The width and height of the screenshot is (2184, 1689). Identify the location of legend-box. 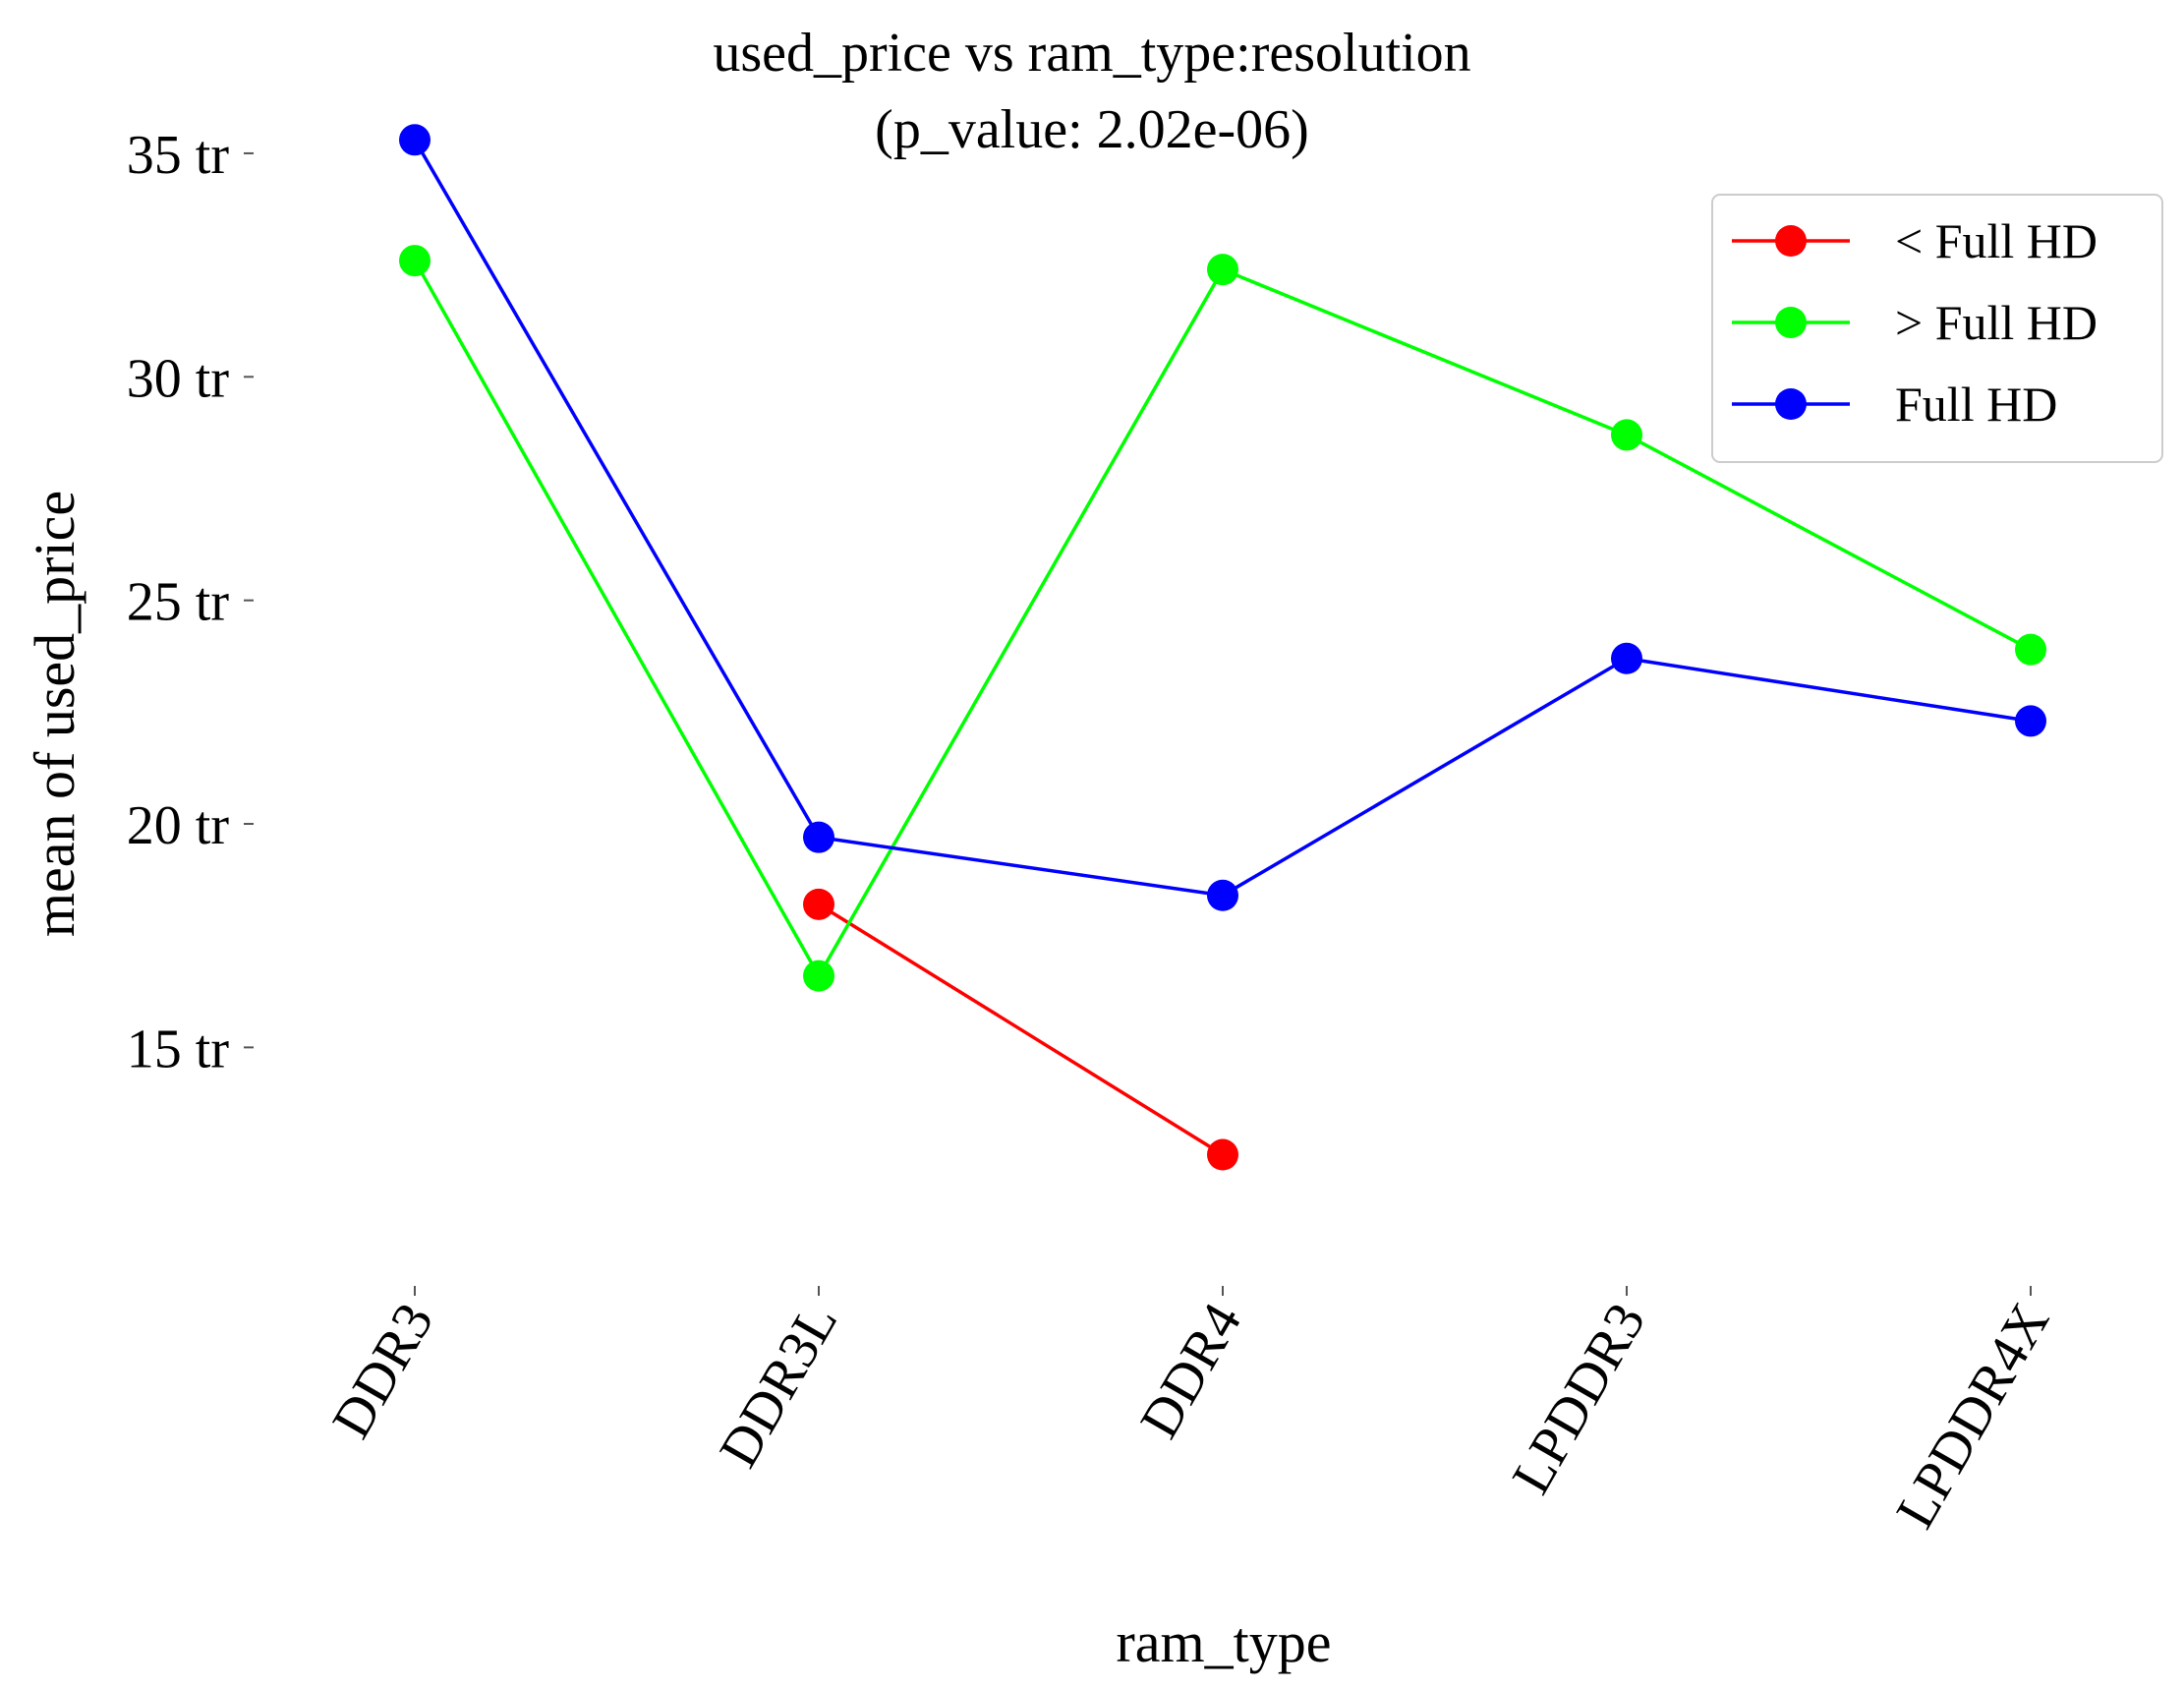
(1937, 328).